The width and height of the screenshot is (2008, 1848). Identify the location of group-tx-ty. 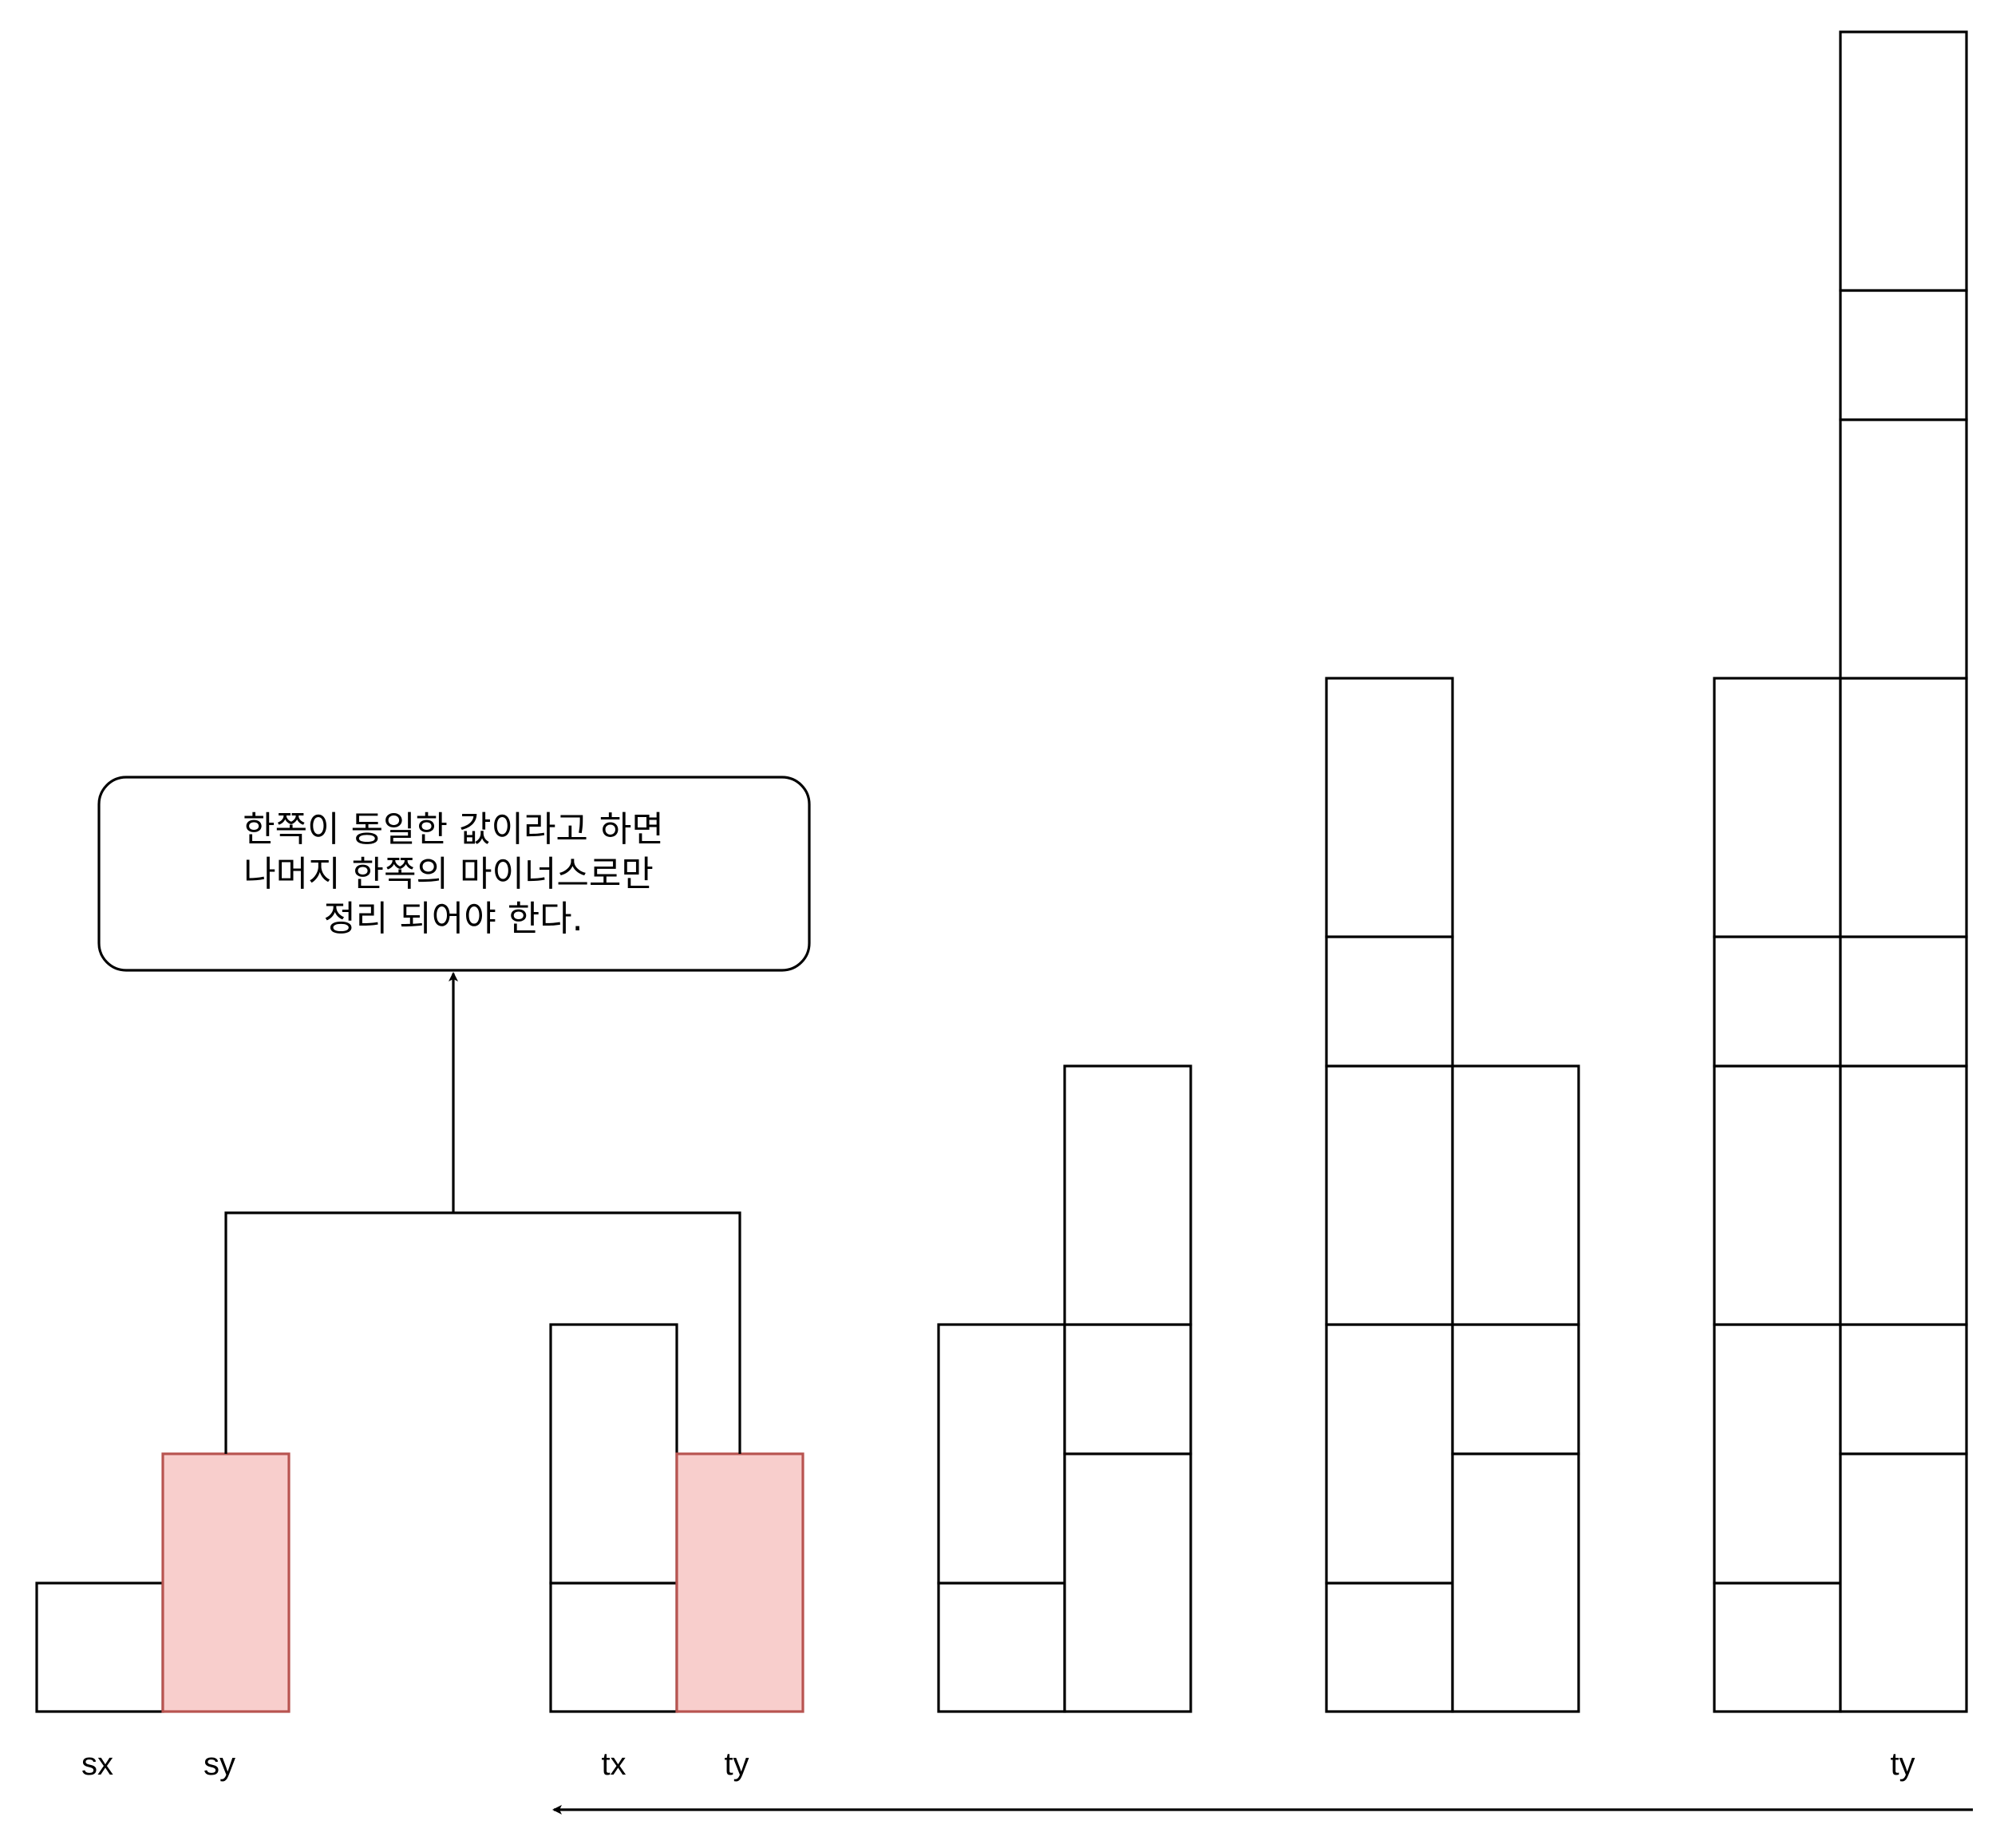
(676, 1518).